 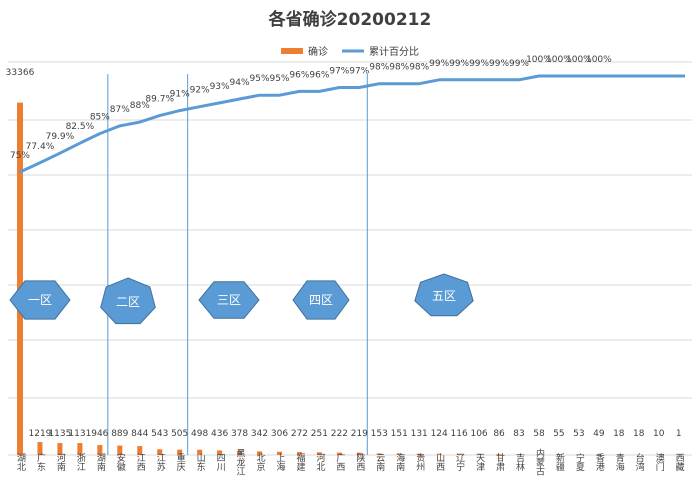 What do you see at coordinates (279, 434) in the screenshot?
I see `bar-value-label-13: 306` at bounding box center [279, 434].